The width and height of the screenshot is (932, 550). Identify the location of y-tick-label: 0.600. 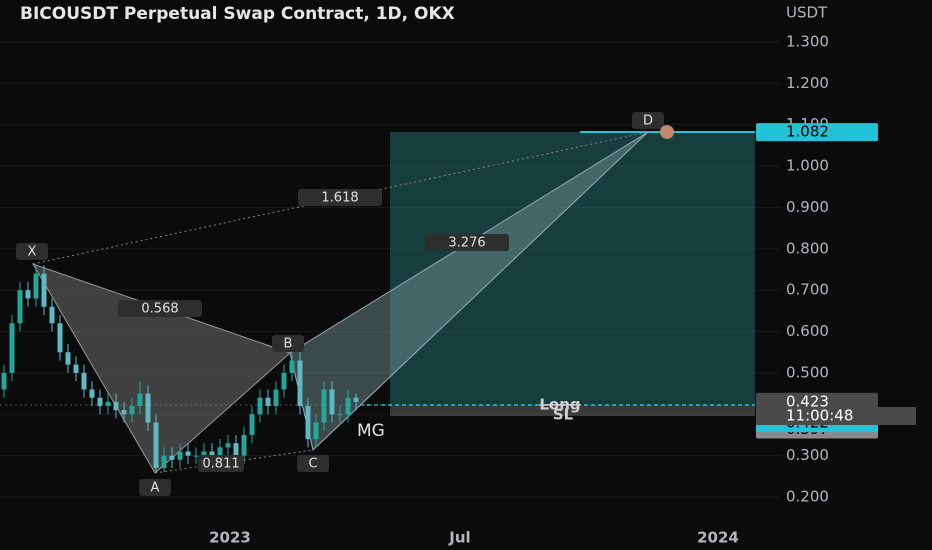
(807, 331).